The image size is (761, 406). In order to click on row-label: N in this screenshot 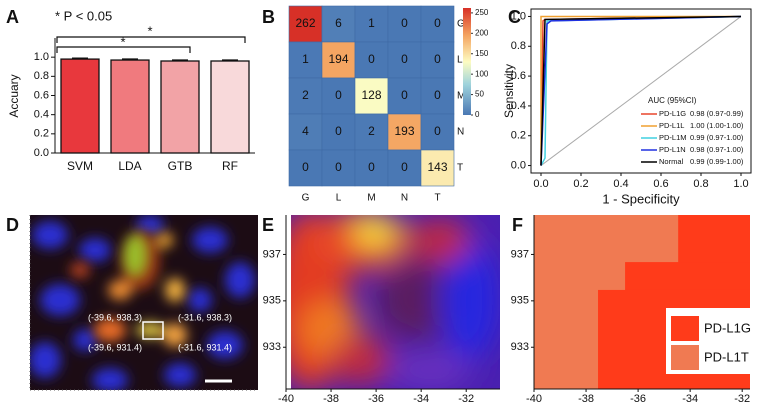, I will do `click(460, 132)`.